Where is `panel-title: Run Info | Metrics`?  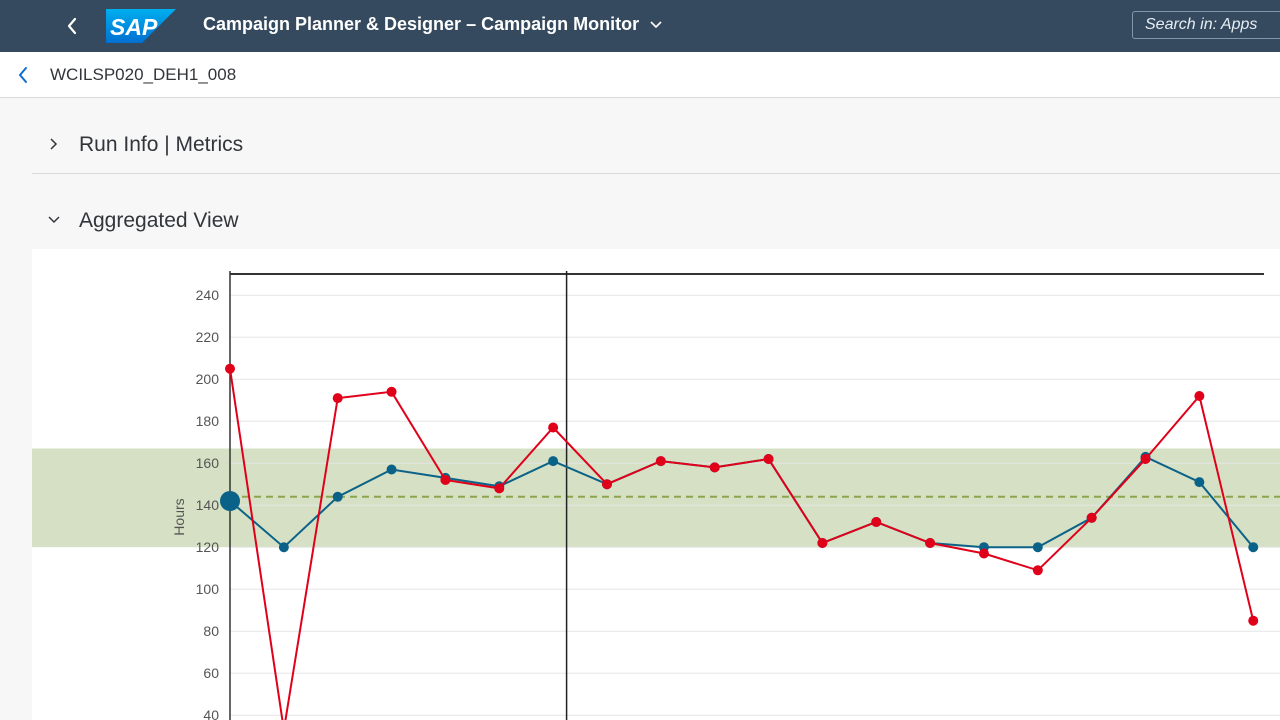 panel-title: Run Info | Metrics is located at coordinates (161, 144).